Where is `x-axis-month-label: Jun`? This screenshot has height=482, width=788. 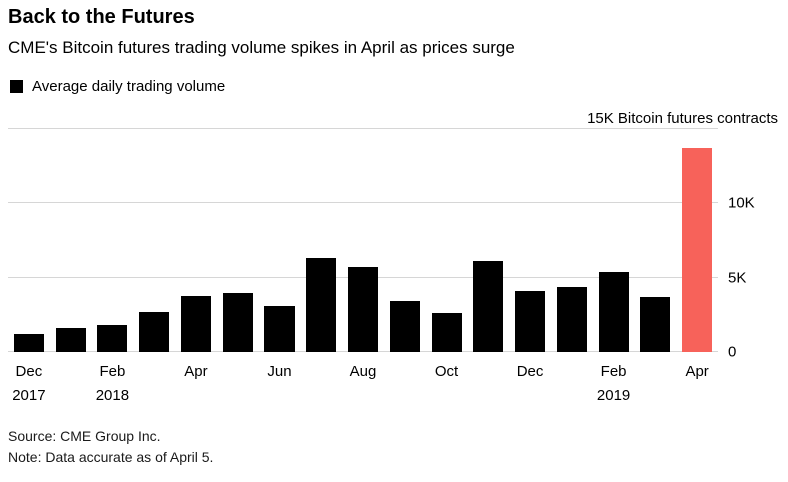 x-axis-month-label: Jun is located at coordinates (279, 371).